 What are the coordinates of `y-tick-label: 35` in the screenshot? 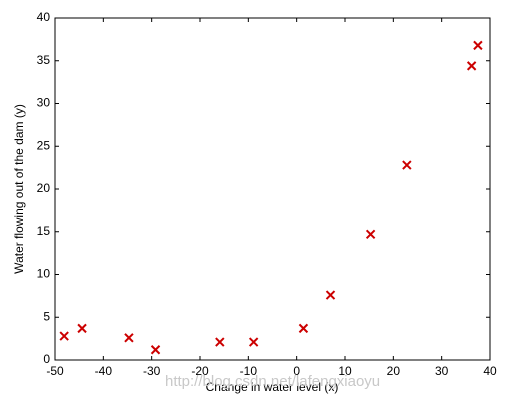 It's located at (44, 60).